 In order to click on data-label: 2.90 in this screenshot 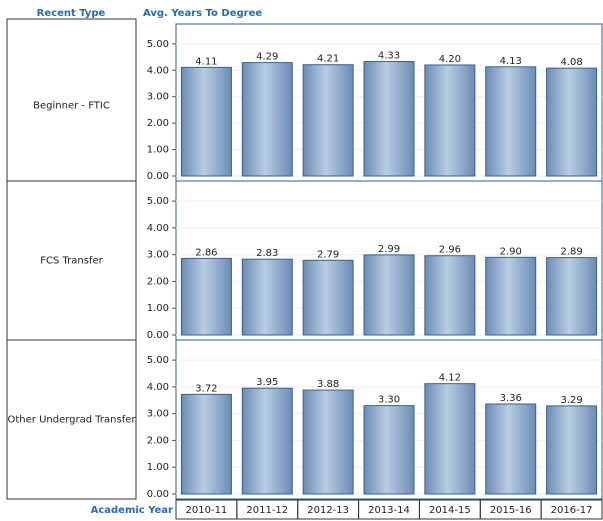, I will do `click(511, 251)`.